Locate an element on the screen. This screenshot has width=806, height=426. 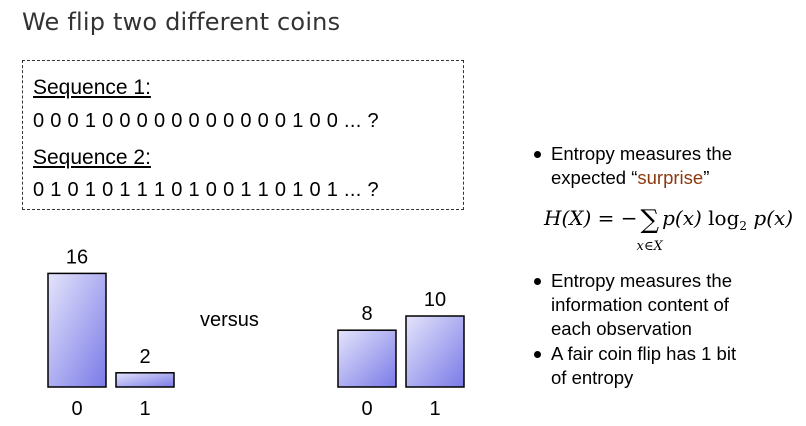
sum-subscript: x∈X is located at coordinates (649, 246).